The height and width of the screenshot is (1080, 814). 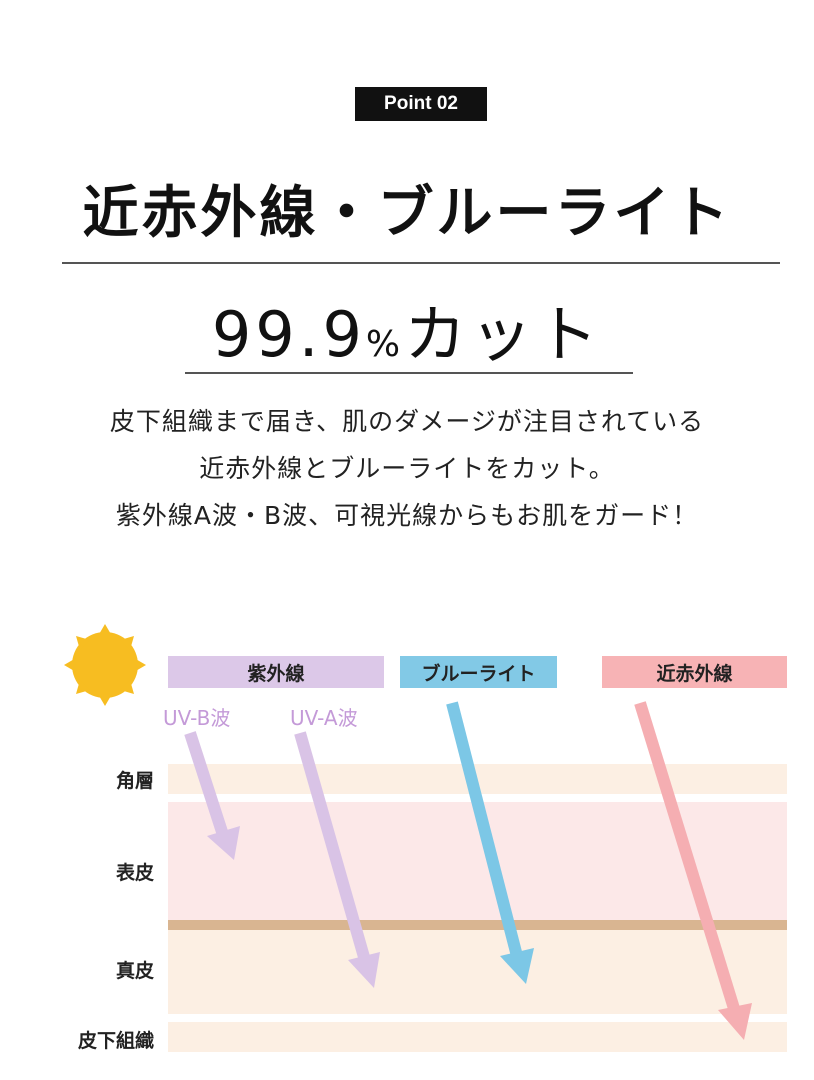 What do you see at coordinates (223, 843) in the screenshot?
I see `uvb-arrow-head` at bounding box center [223, 843].